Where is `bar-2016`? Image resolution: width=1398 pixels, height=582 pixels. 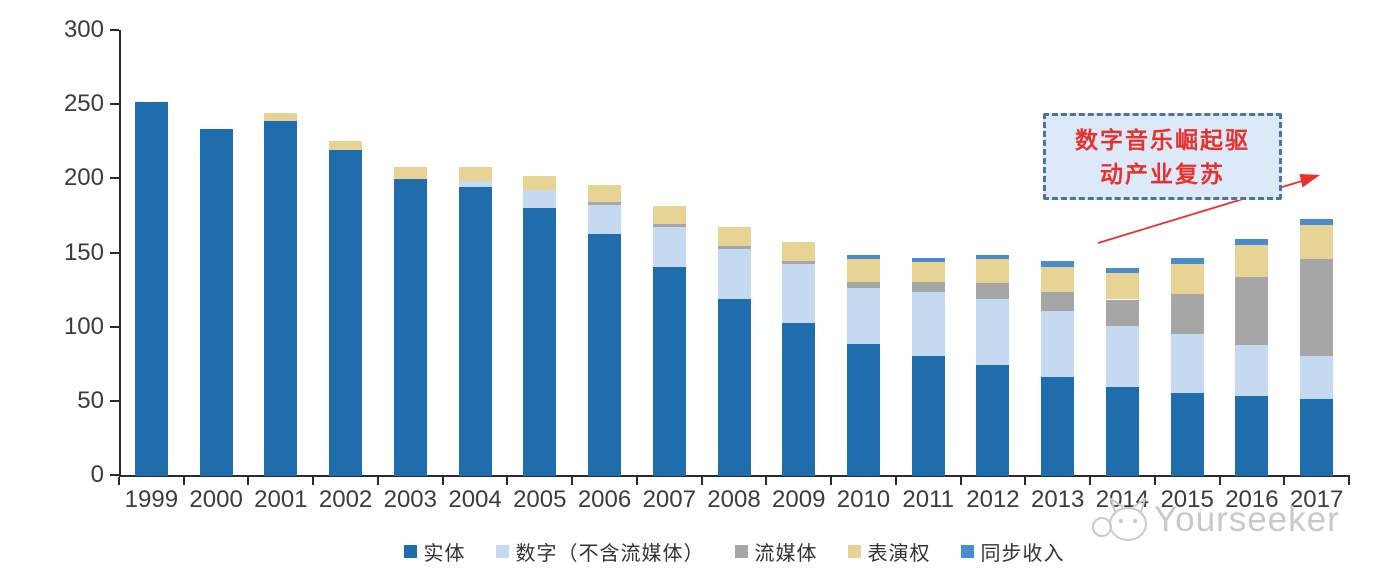
bar-2016 is located at coordinates (1252, 253).